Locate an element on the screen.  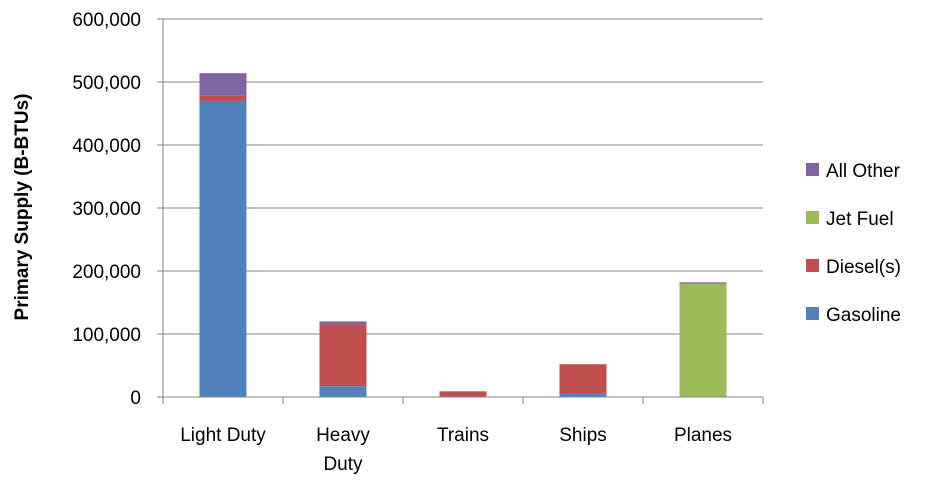
legend-item: Gasoline is located at coordinates (853, 315).